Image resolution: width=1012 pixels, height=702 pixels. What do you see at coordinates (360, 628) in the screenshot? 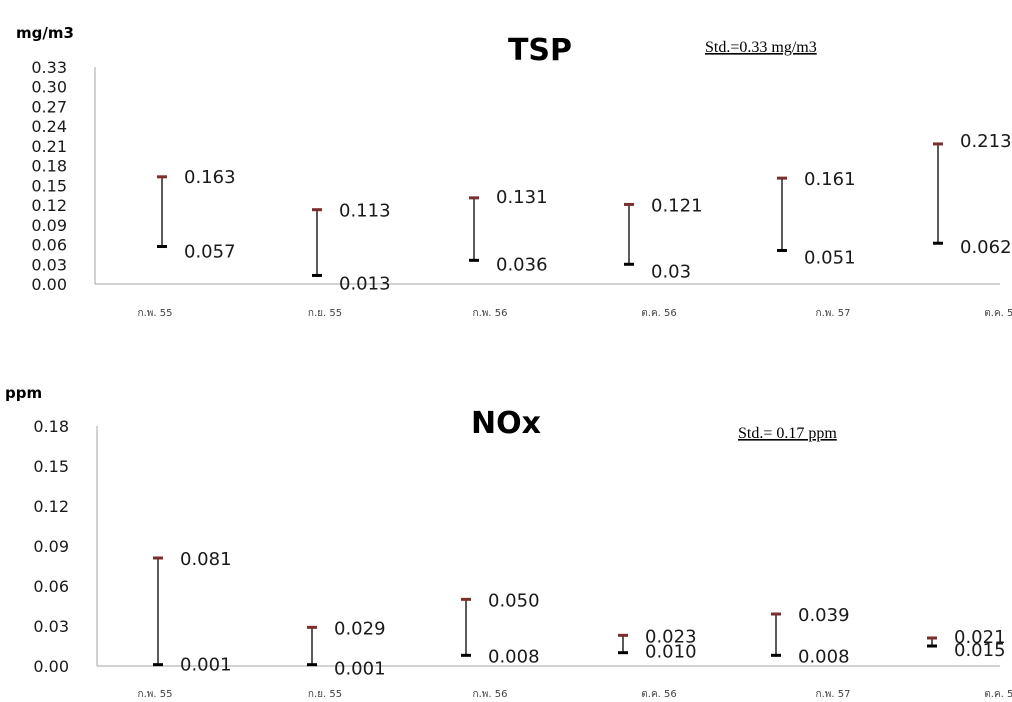
I see `chart1-high-value-label: 0.029` at bounding box center [360, 628].